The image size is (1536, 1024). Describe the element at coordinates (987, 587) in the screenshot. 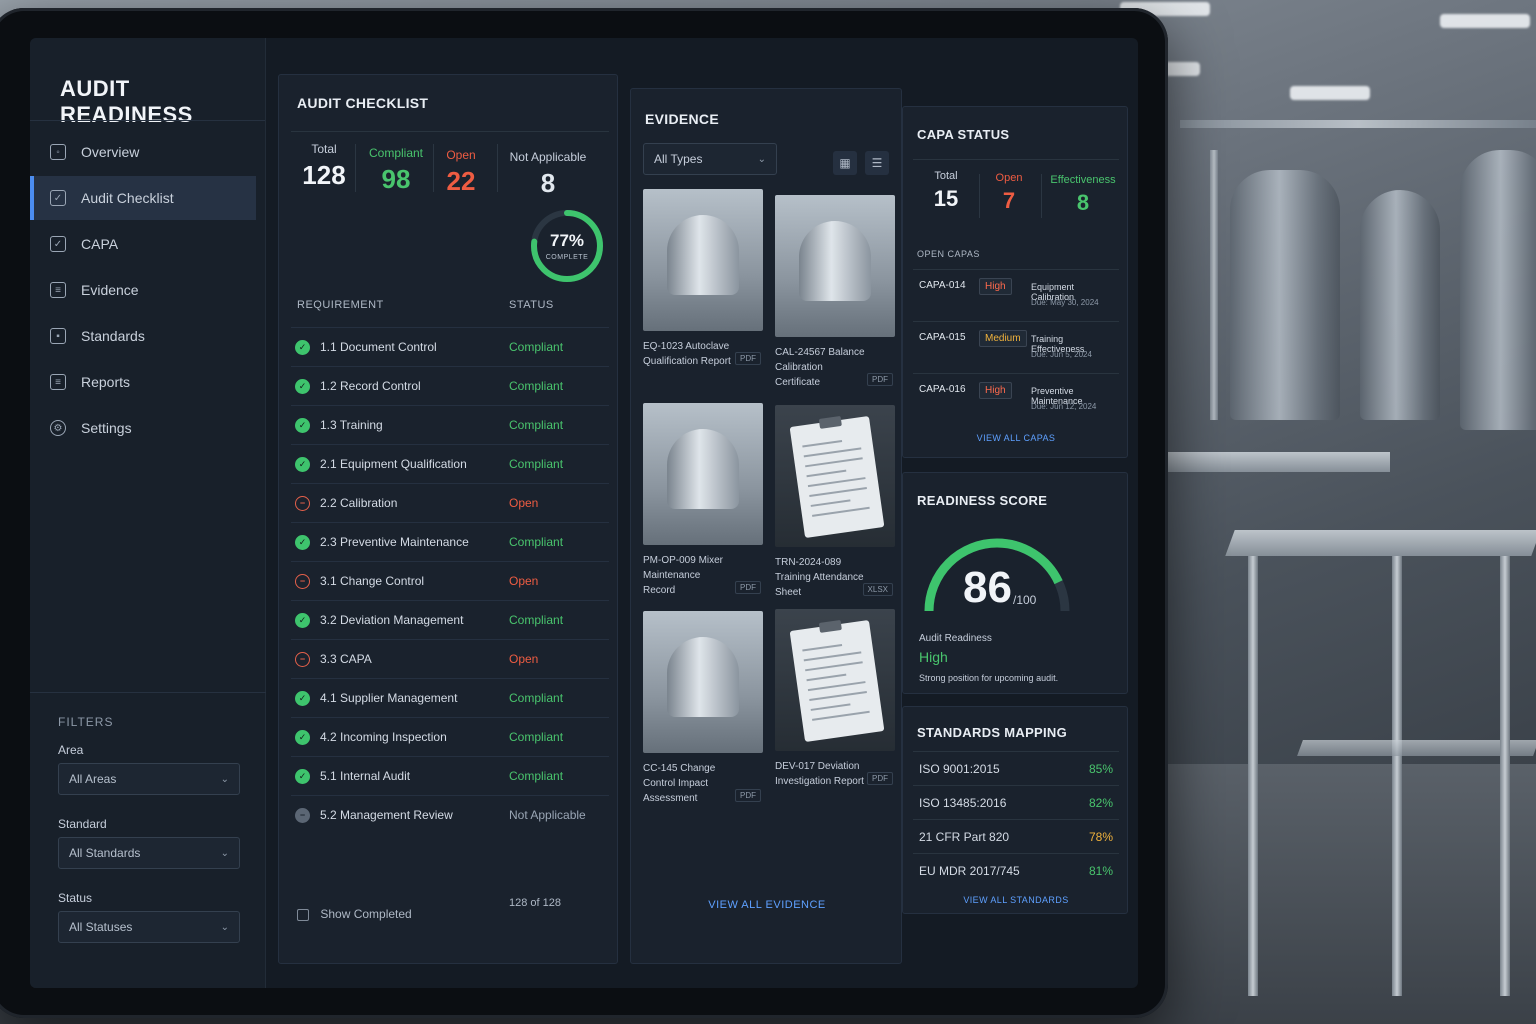

I see `readiness-score-value: 86` at that location.